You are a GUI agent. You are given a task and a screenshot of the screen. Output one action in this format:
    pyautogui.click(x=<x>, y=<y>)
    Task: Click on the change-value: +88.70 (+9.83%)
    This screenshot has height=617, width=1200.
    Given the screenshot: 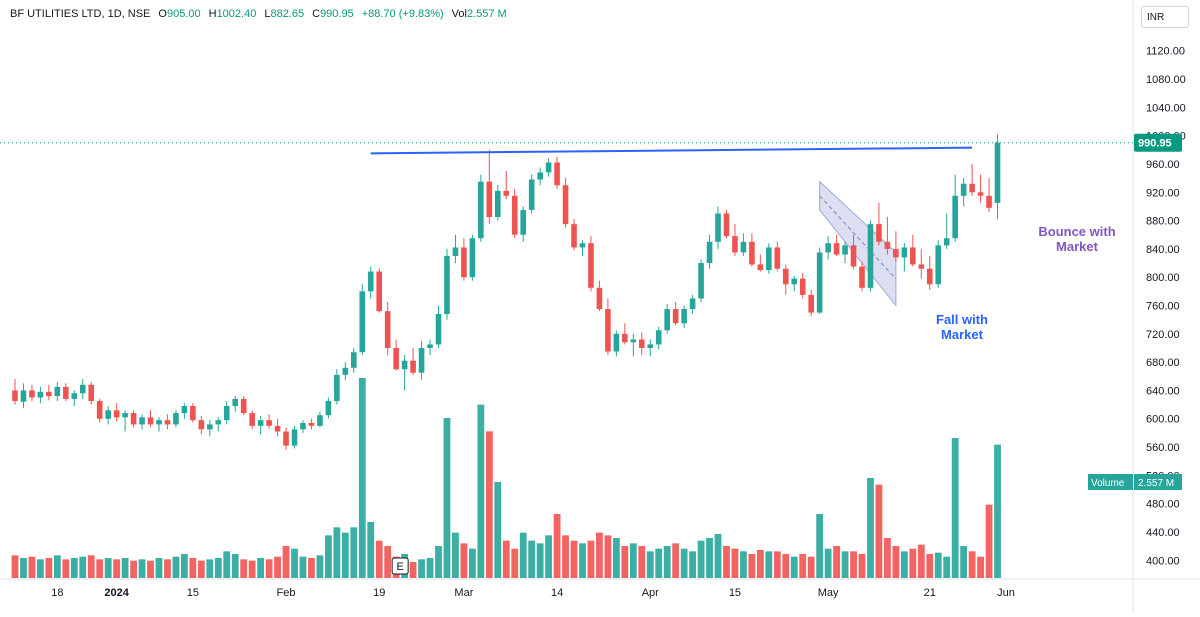 What is the action you would take?
    pyautogui.click(x=402, y=14)
    